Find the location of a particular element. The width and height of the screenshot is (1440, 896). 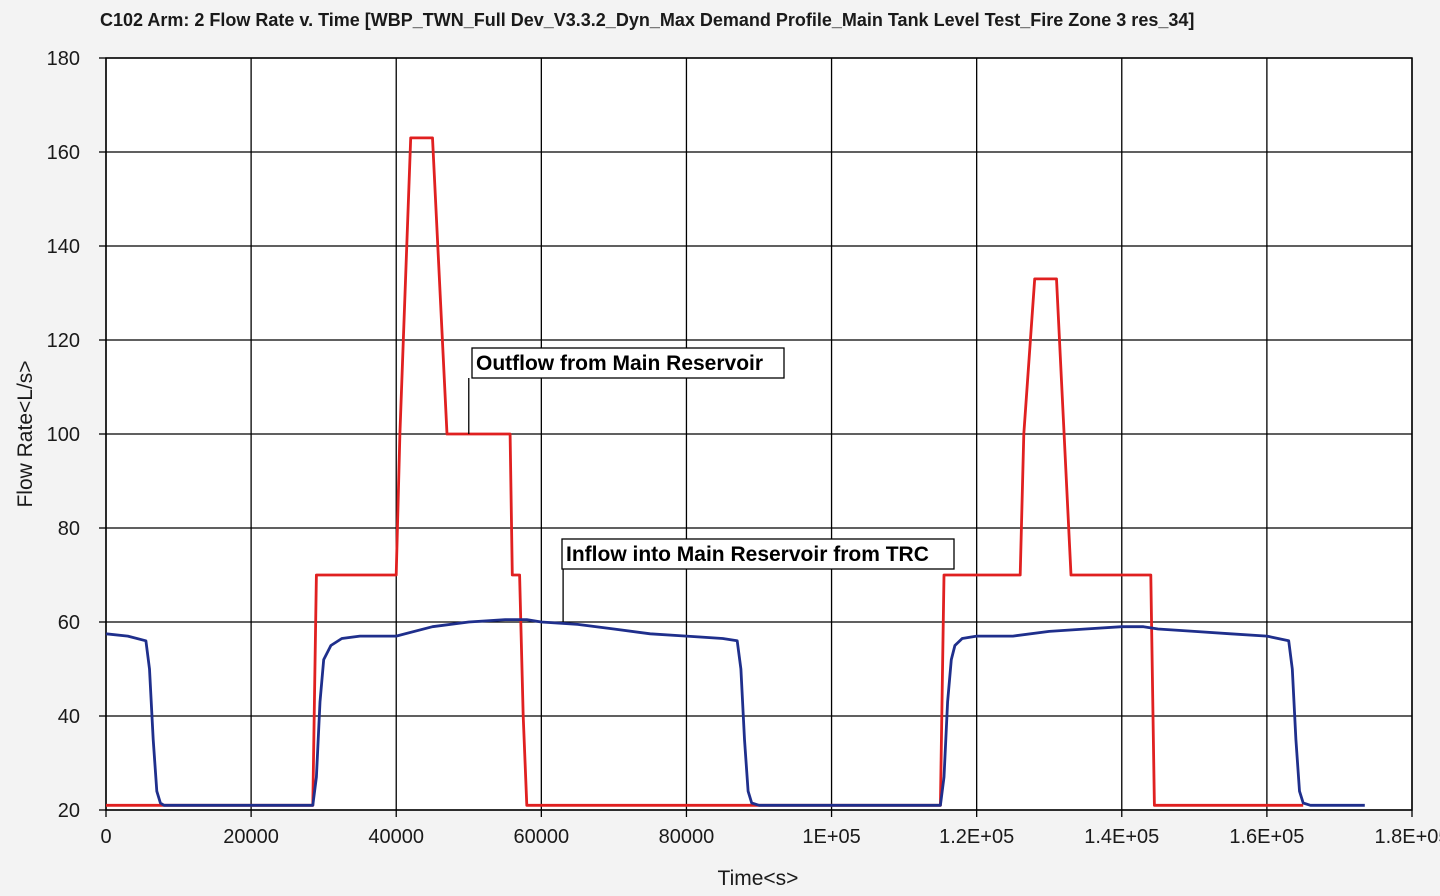

y-tick-label: 60 is located at coordinates (69, 623).